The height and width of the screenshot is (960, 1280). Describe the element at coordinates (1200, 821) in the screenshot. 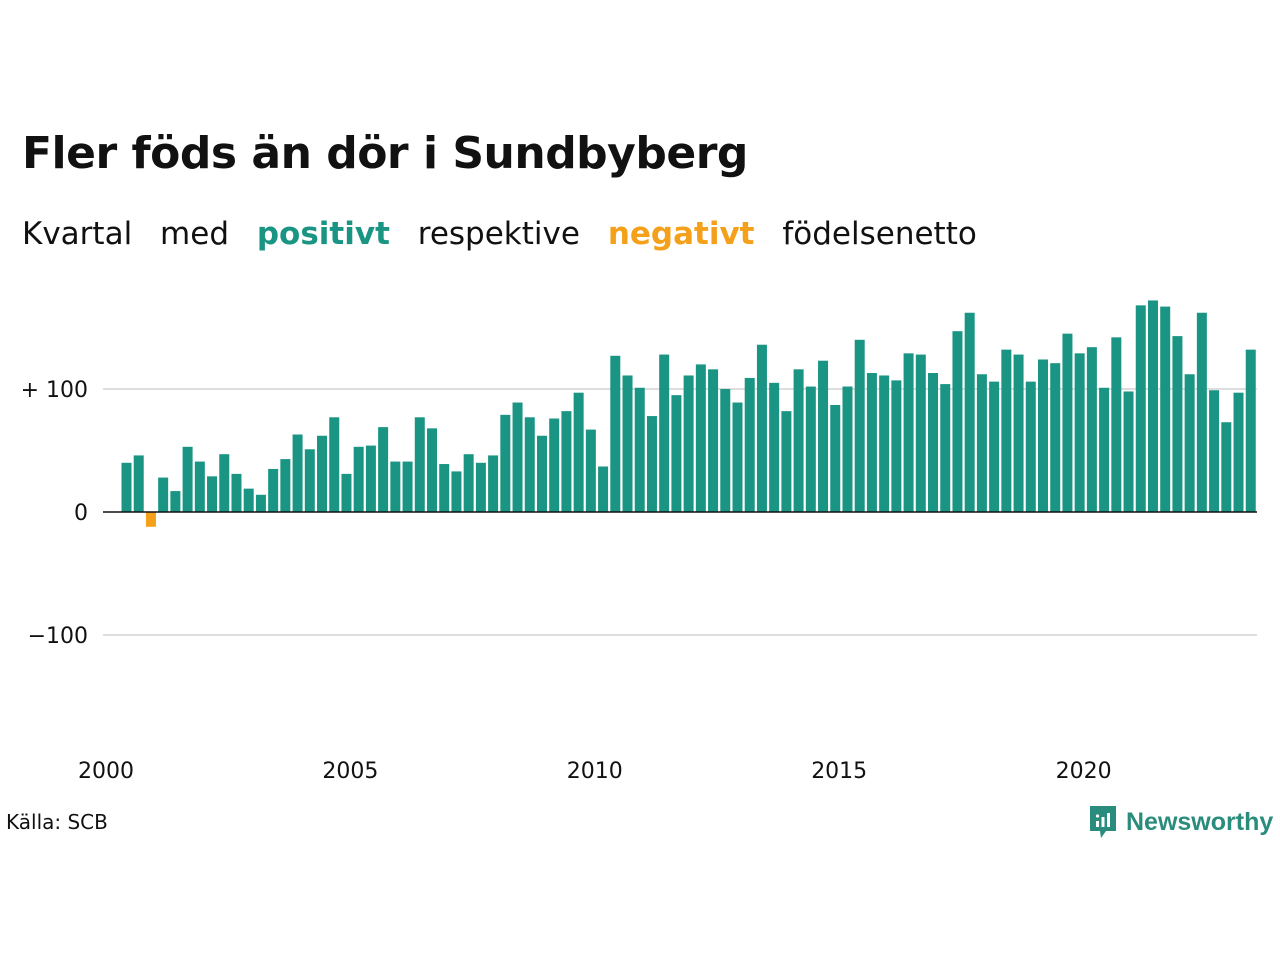

I see `brand-name: Newsworthy` at that location.